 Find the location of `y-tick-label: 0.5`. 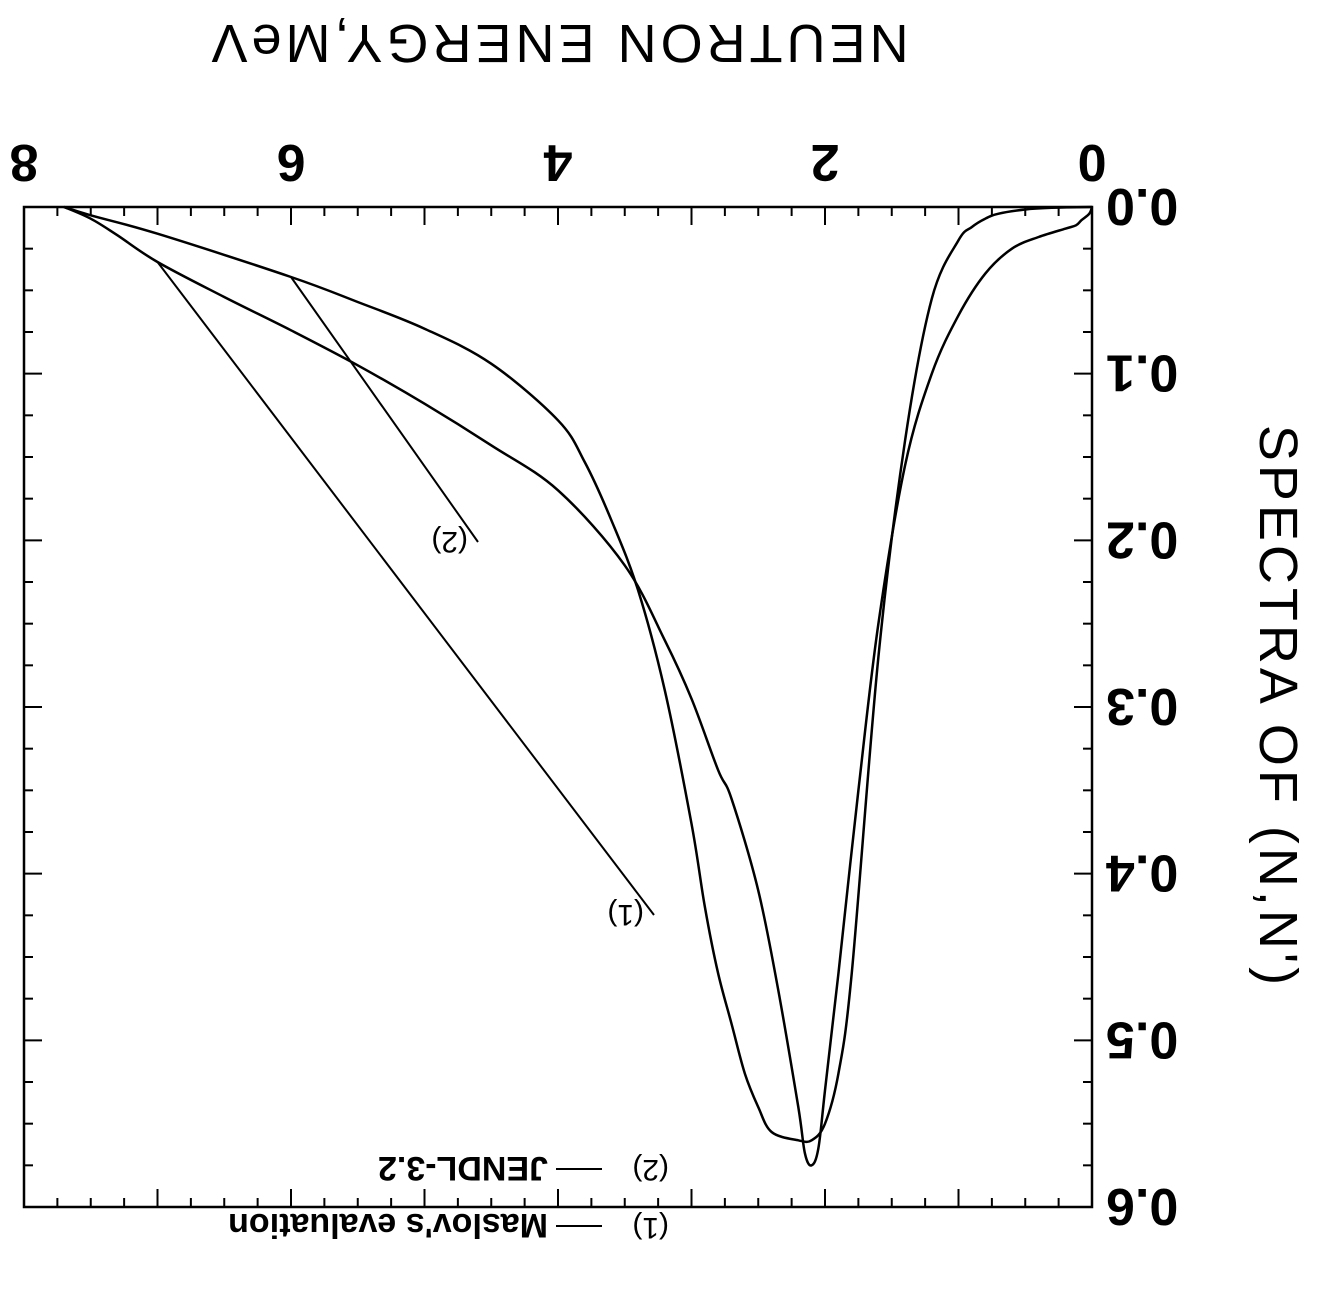

y-tick-label: 0.5 is located at coordinates (1142, 1039).